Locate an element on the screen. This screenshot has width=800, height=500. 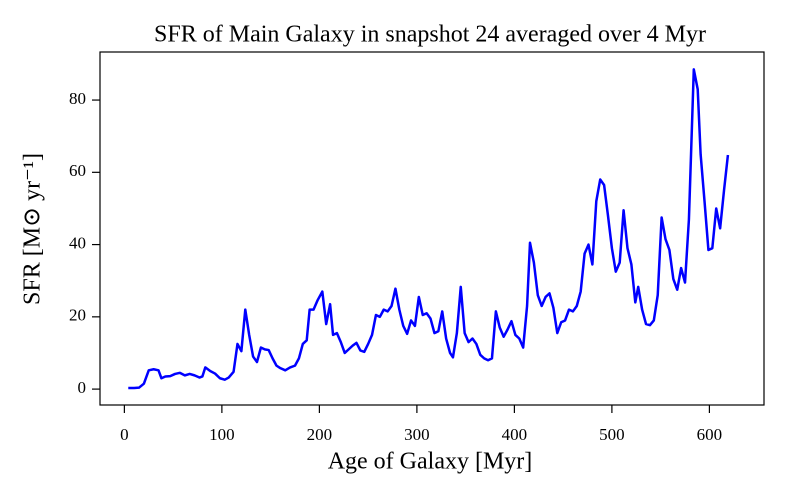
y-tick-label: 40 is located at coordinates (77, 242).